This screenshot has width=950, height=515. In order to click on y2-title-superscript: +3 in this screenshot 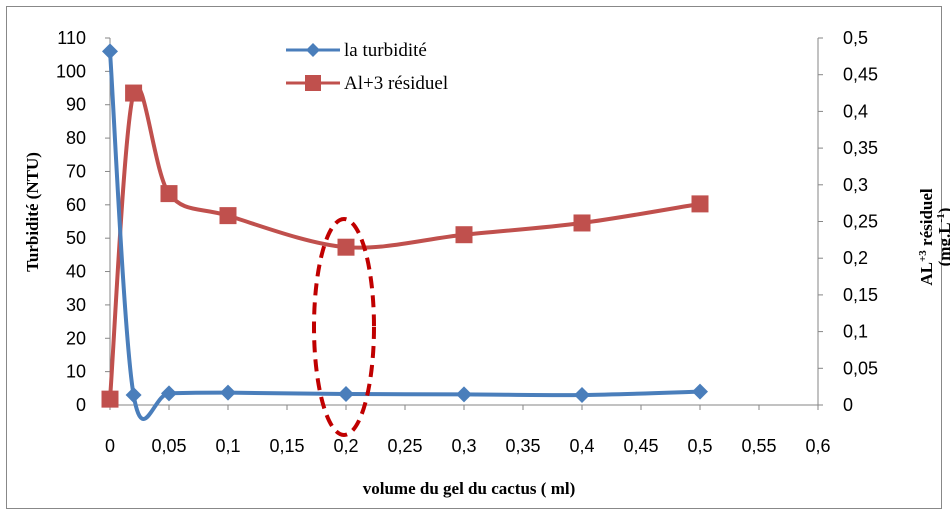, I will do `click(923, 256)`.